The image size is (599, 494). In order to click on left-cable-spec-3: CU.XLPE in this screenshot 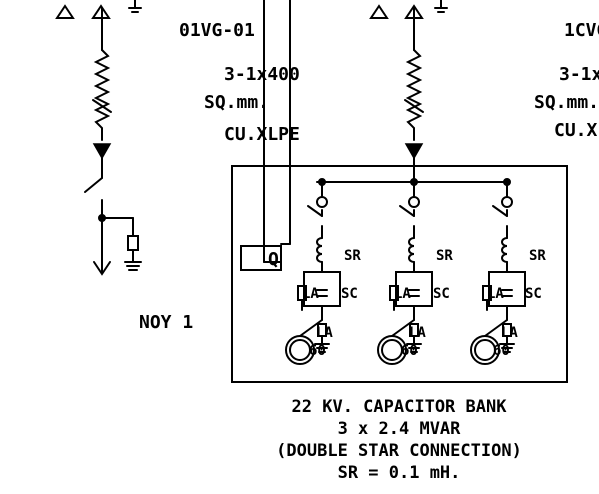, I will do `click(262, 134)`.